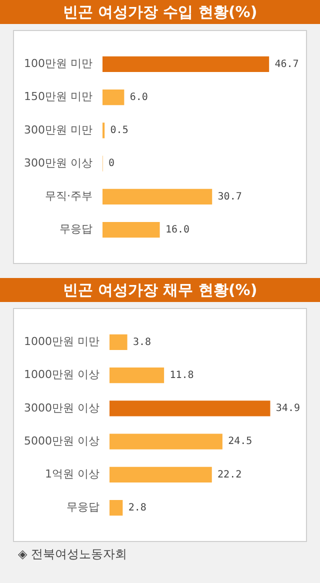  I want to click on chart-title: 빈곤 여성가장 채무 현황(%), so click(160, 290).